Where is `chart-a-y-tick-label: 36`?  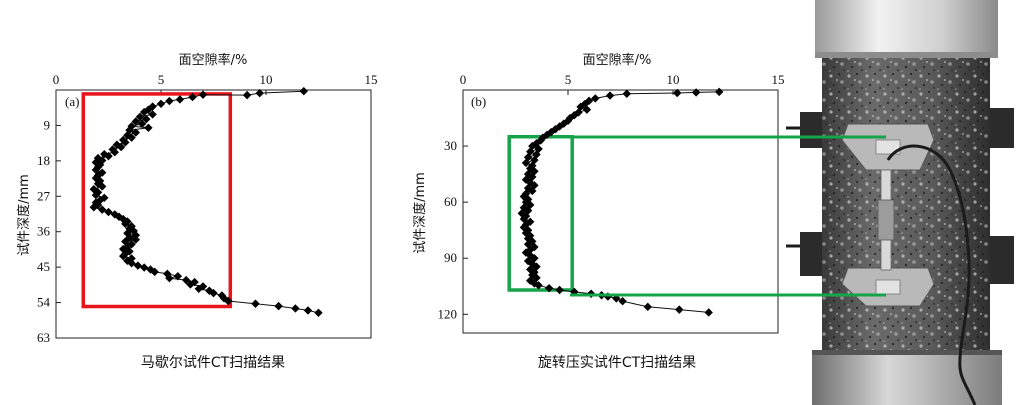 chart-a-y-tick-label: 36 is located at coordinates (44, 231).